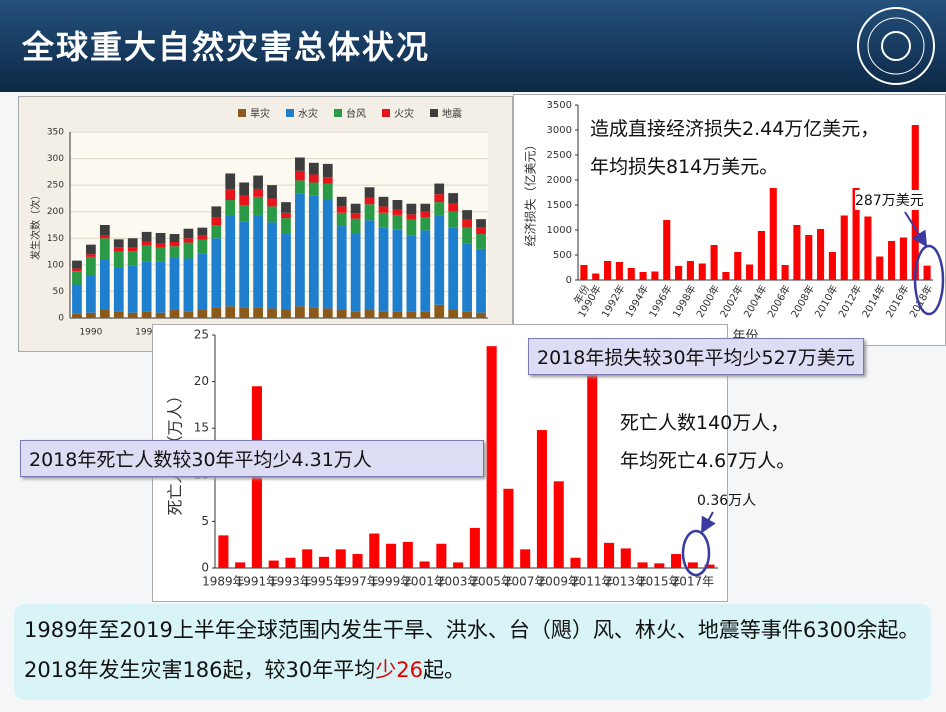 This screenshot has height=712, width=946. I want to click on y-tick-label: 5, so click(205, 521).